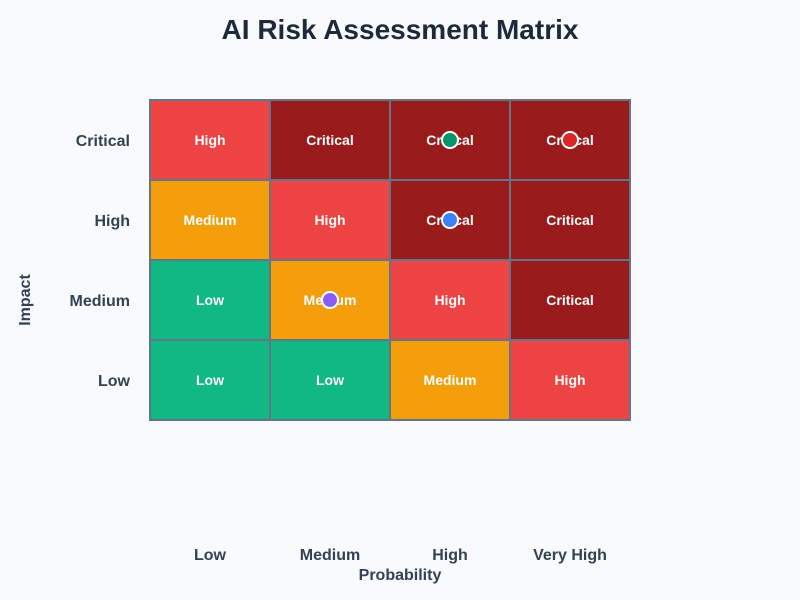 The width and height of the screenshot is (800, 600). Describe the element at coordinates (450, 380) in the screenshot. I see `cell-label-r3-c2: Medium` at that location.